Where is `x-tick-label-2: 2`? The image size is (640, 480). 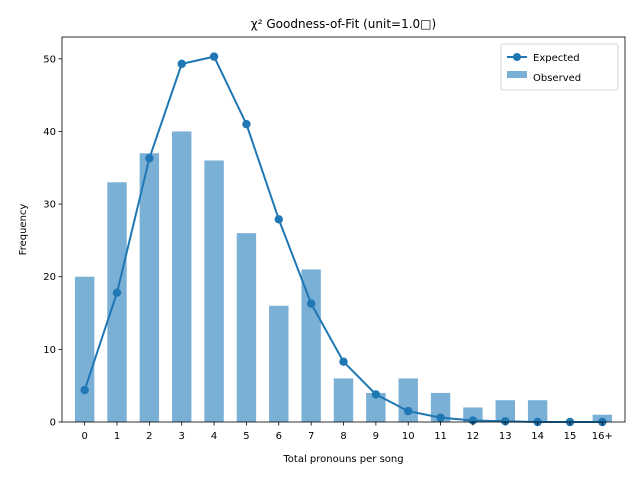
x-tick-label-2: 2 is located at coordinates (149, 436).